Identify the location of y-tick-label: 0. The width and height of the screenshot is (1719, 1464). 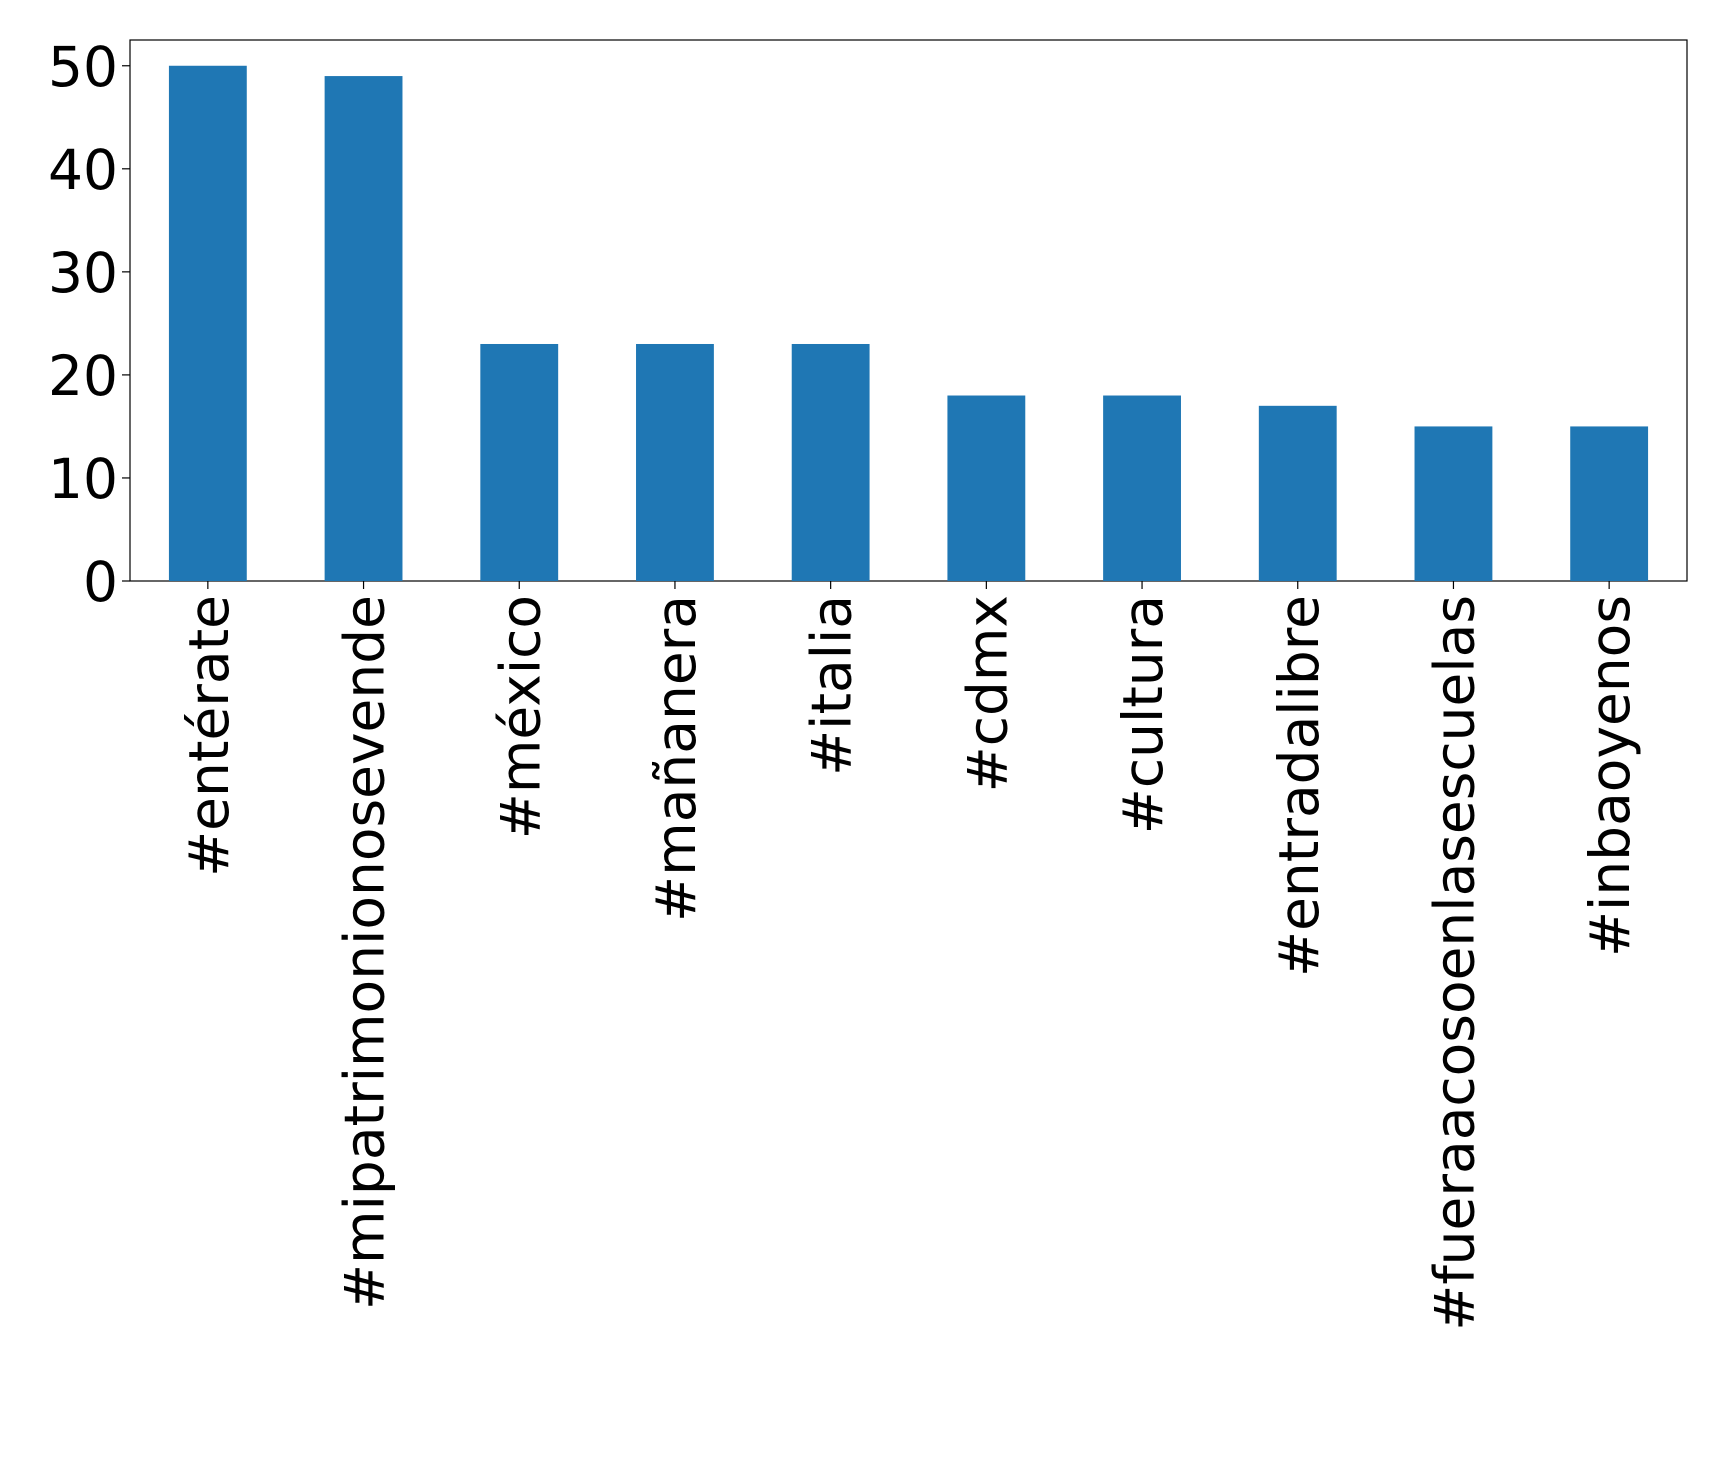
(100, 582).